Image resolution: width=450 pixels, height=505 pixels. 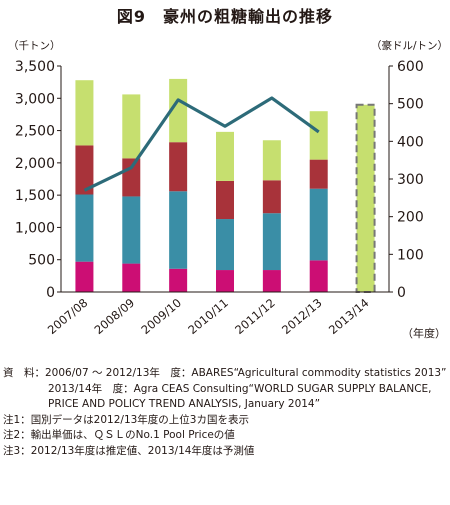 I want to click on note-1: 注1： 国別データは2012/13年度の上位3カ国を表示, so click(x=225, y=421).